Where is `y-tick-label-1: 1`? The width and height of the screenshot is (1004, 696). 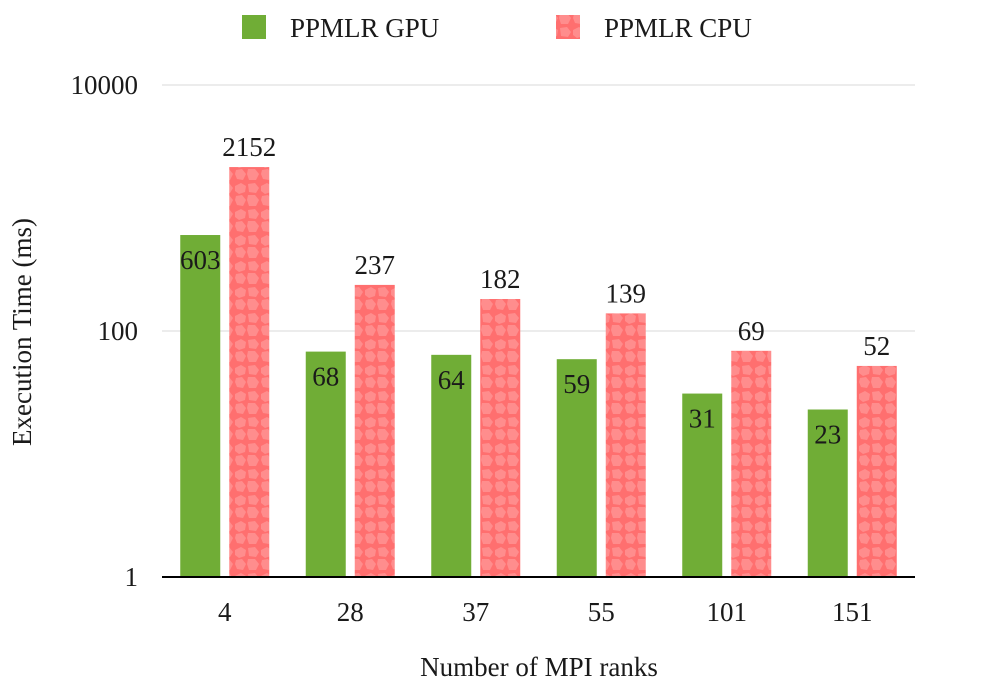
y-tick-label-1: 1 is located at coordinates (132, 577).